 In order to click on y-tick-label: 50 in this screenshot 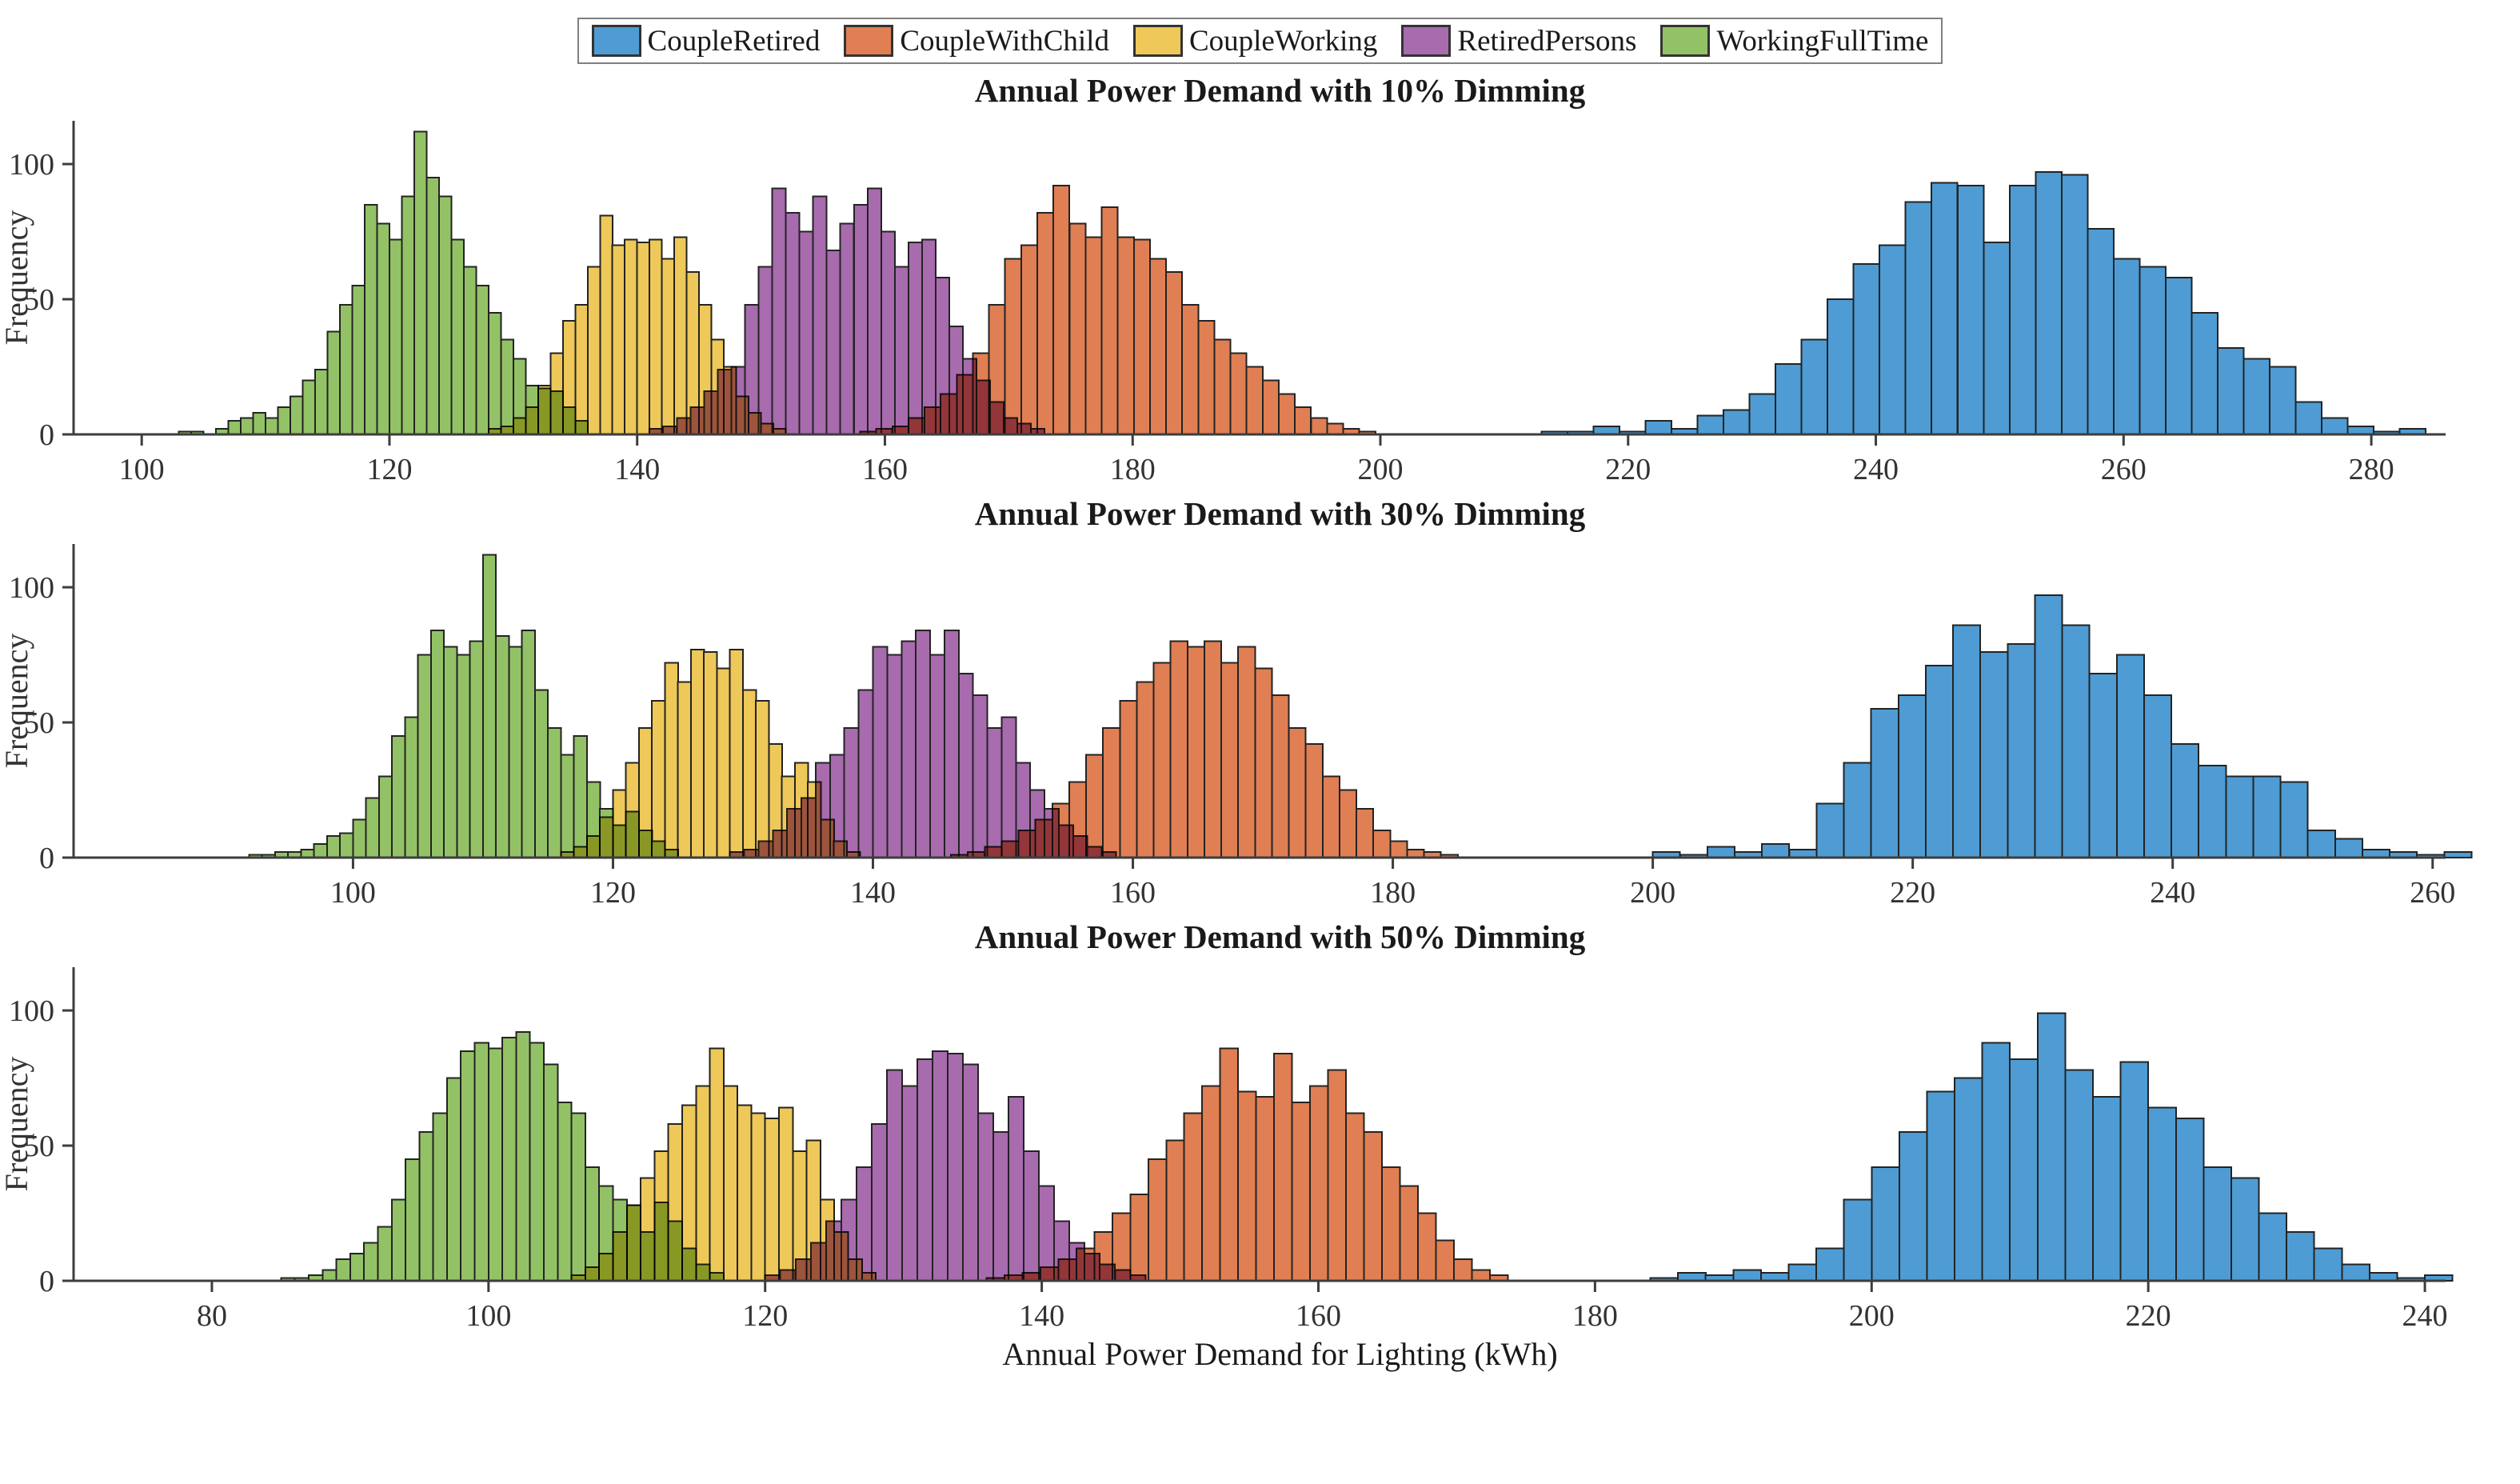, I will do `click(39, 723)`.